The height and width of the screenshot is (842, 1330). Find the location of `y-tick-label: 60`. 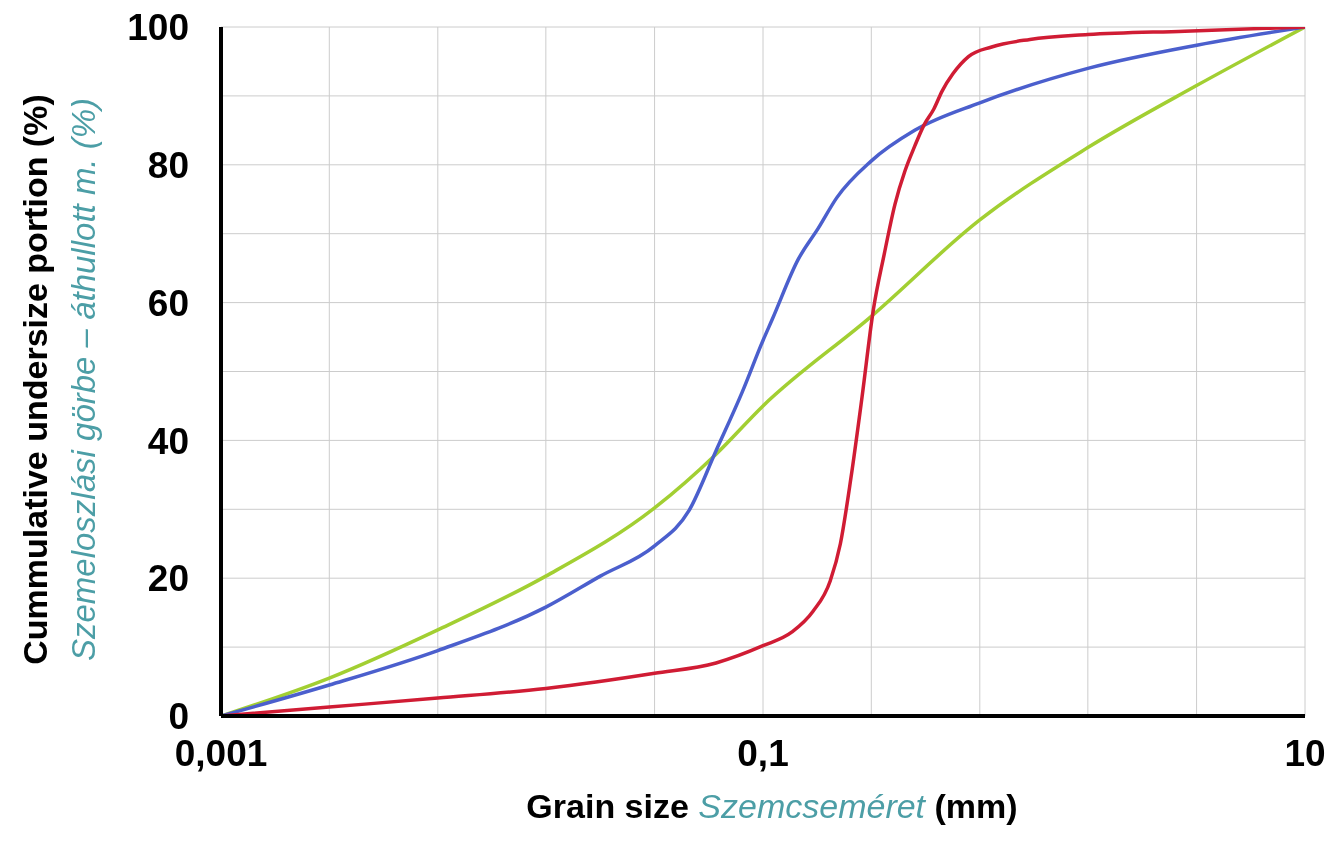

y-tick-label: 60 is located at coordinates (168, 303).